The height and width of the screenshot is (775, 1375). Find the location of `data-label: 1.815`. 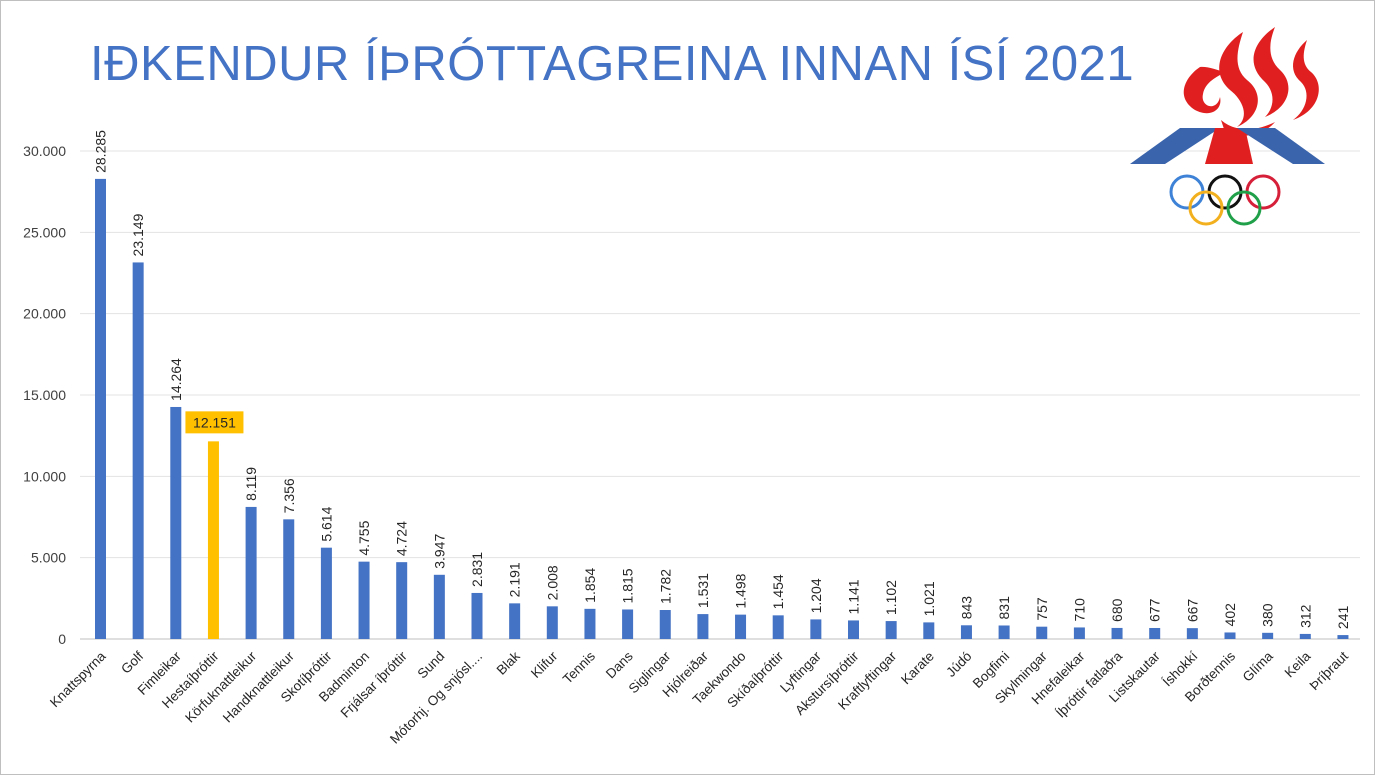

data-label: 1.815 is located at coordinates (628, 585).